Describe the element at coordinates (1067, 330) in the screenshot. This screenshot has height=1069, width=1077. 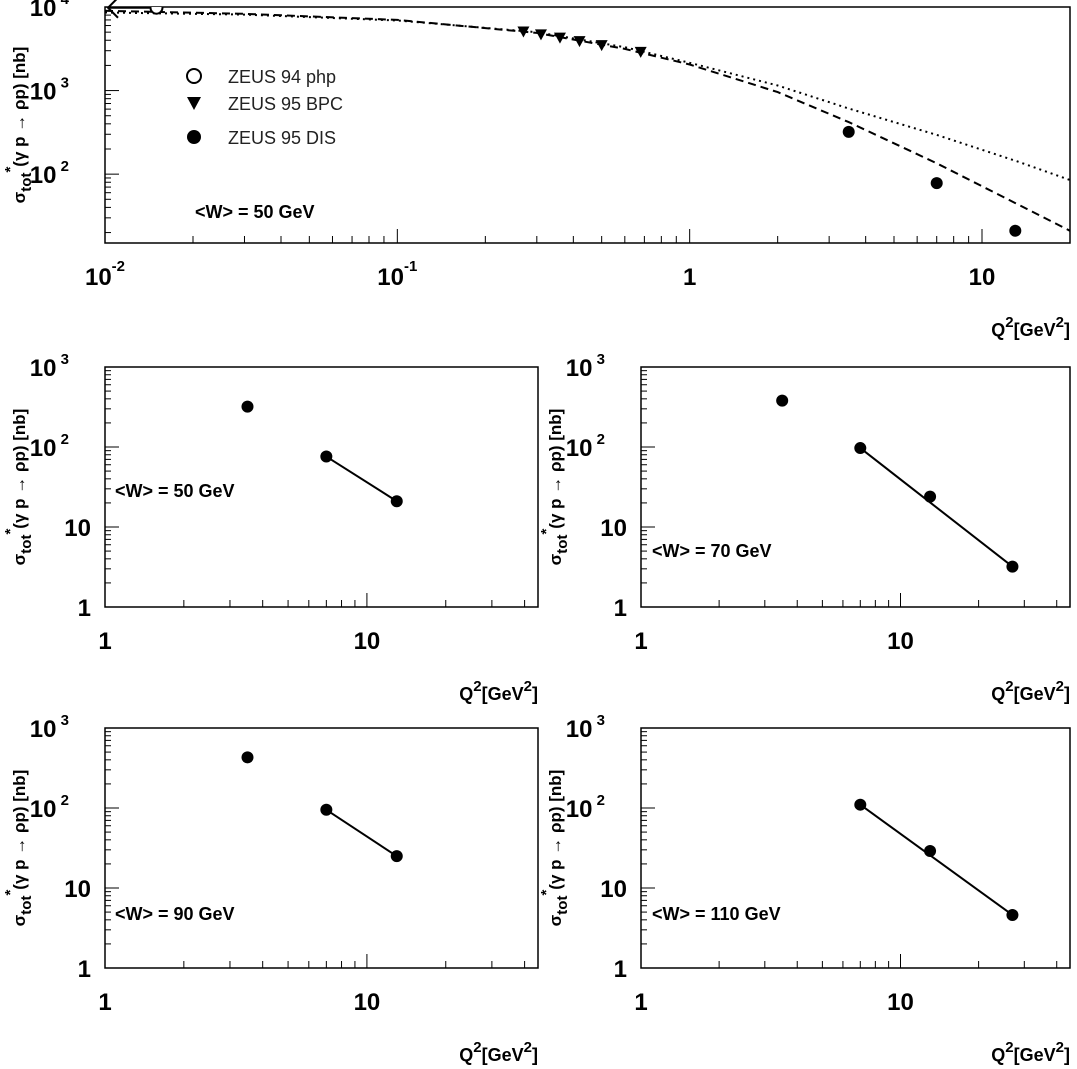
I see `x-axis-title-close: ]` at that location.